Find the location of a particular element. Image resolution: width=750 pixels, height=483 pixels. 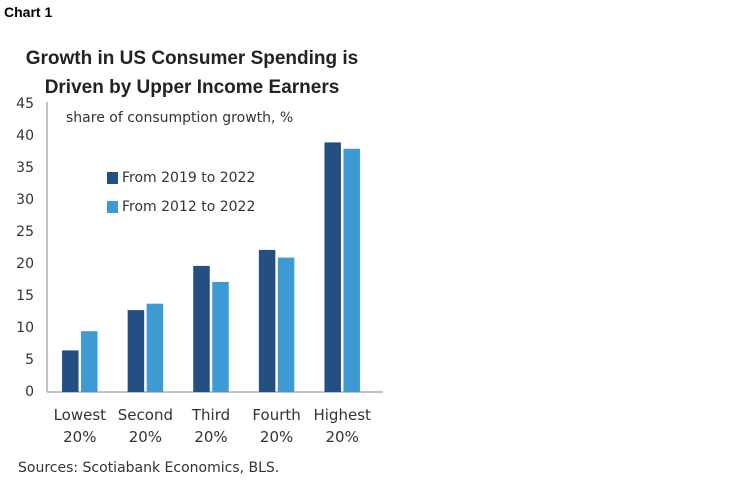

y-tick-label: 45 is located at coordinates (25, 104).